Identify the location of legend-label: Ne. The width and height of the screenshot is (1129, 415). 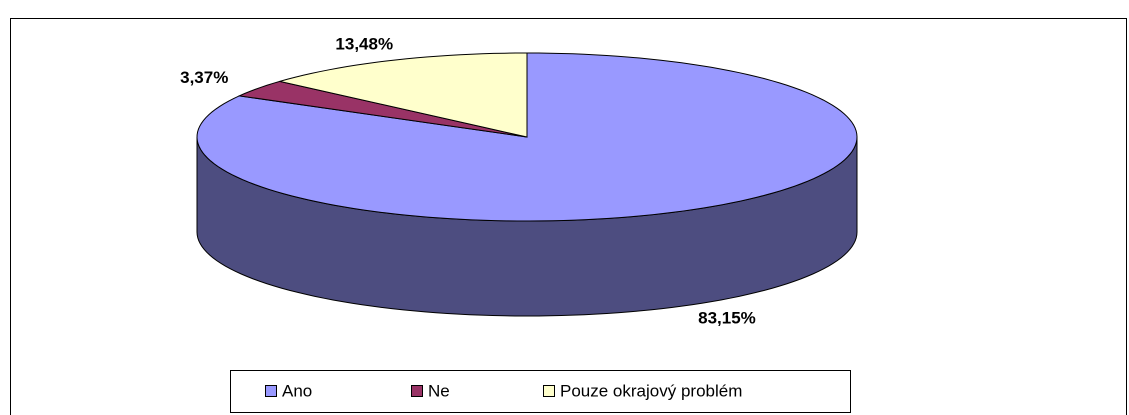
(439, 390).